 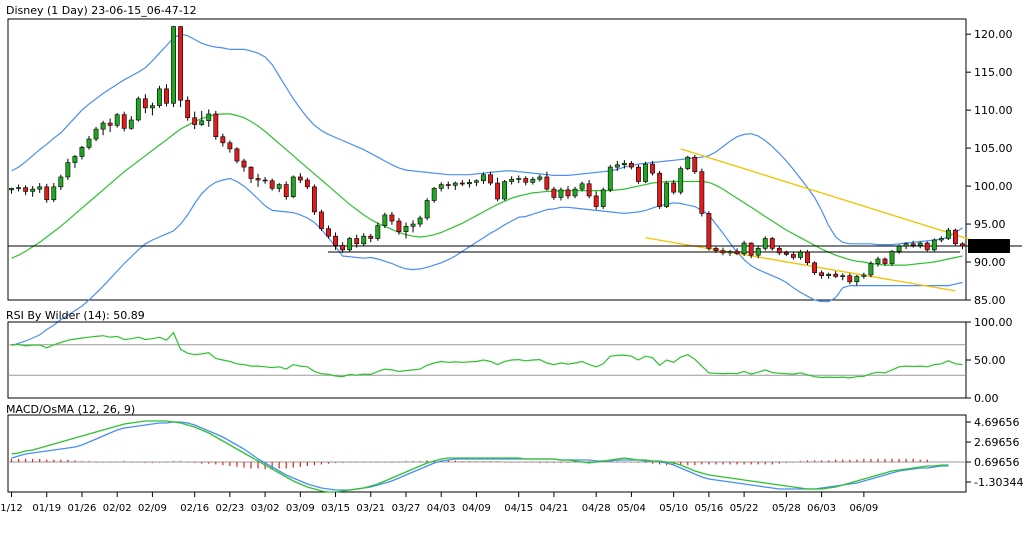 What do you see at coordinates (82, 508) in the screenshot?
I see `x-tick-label: 01/26` at bounding box center [82, 508].